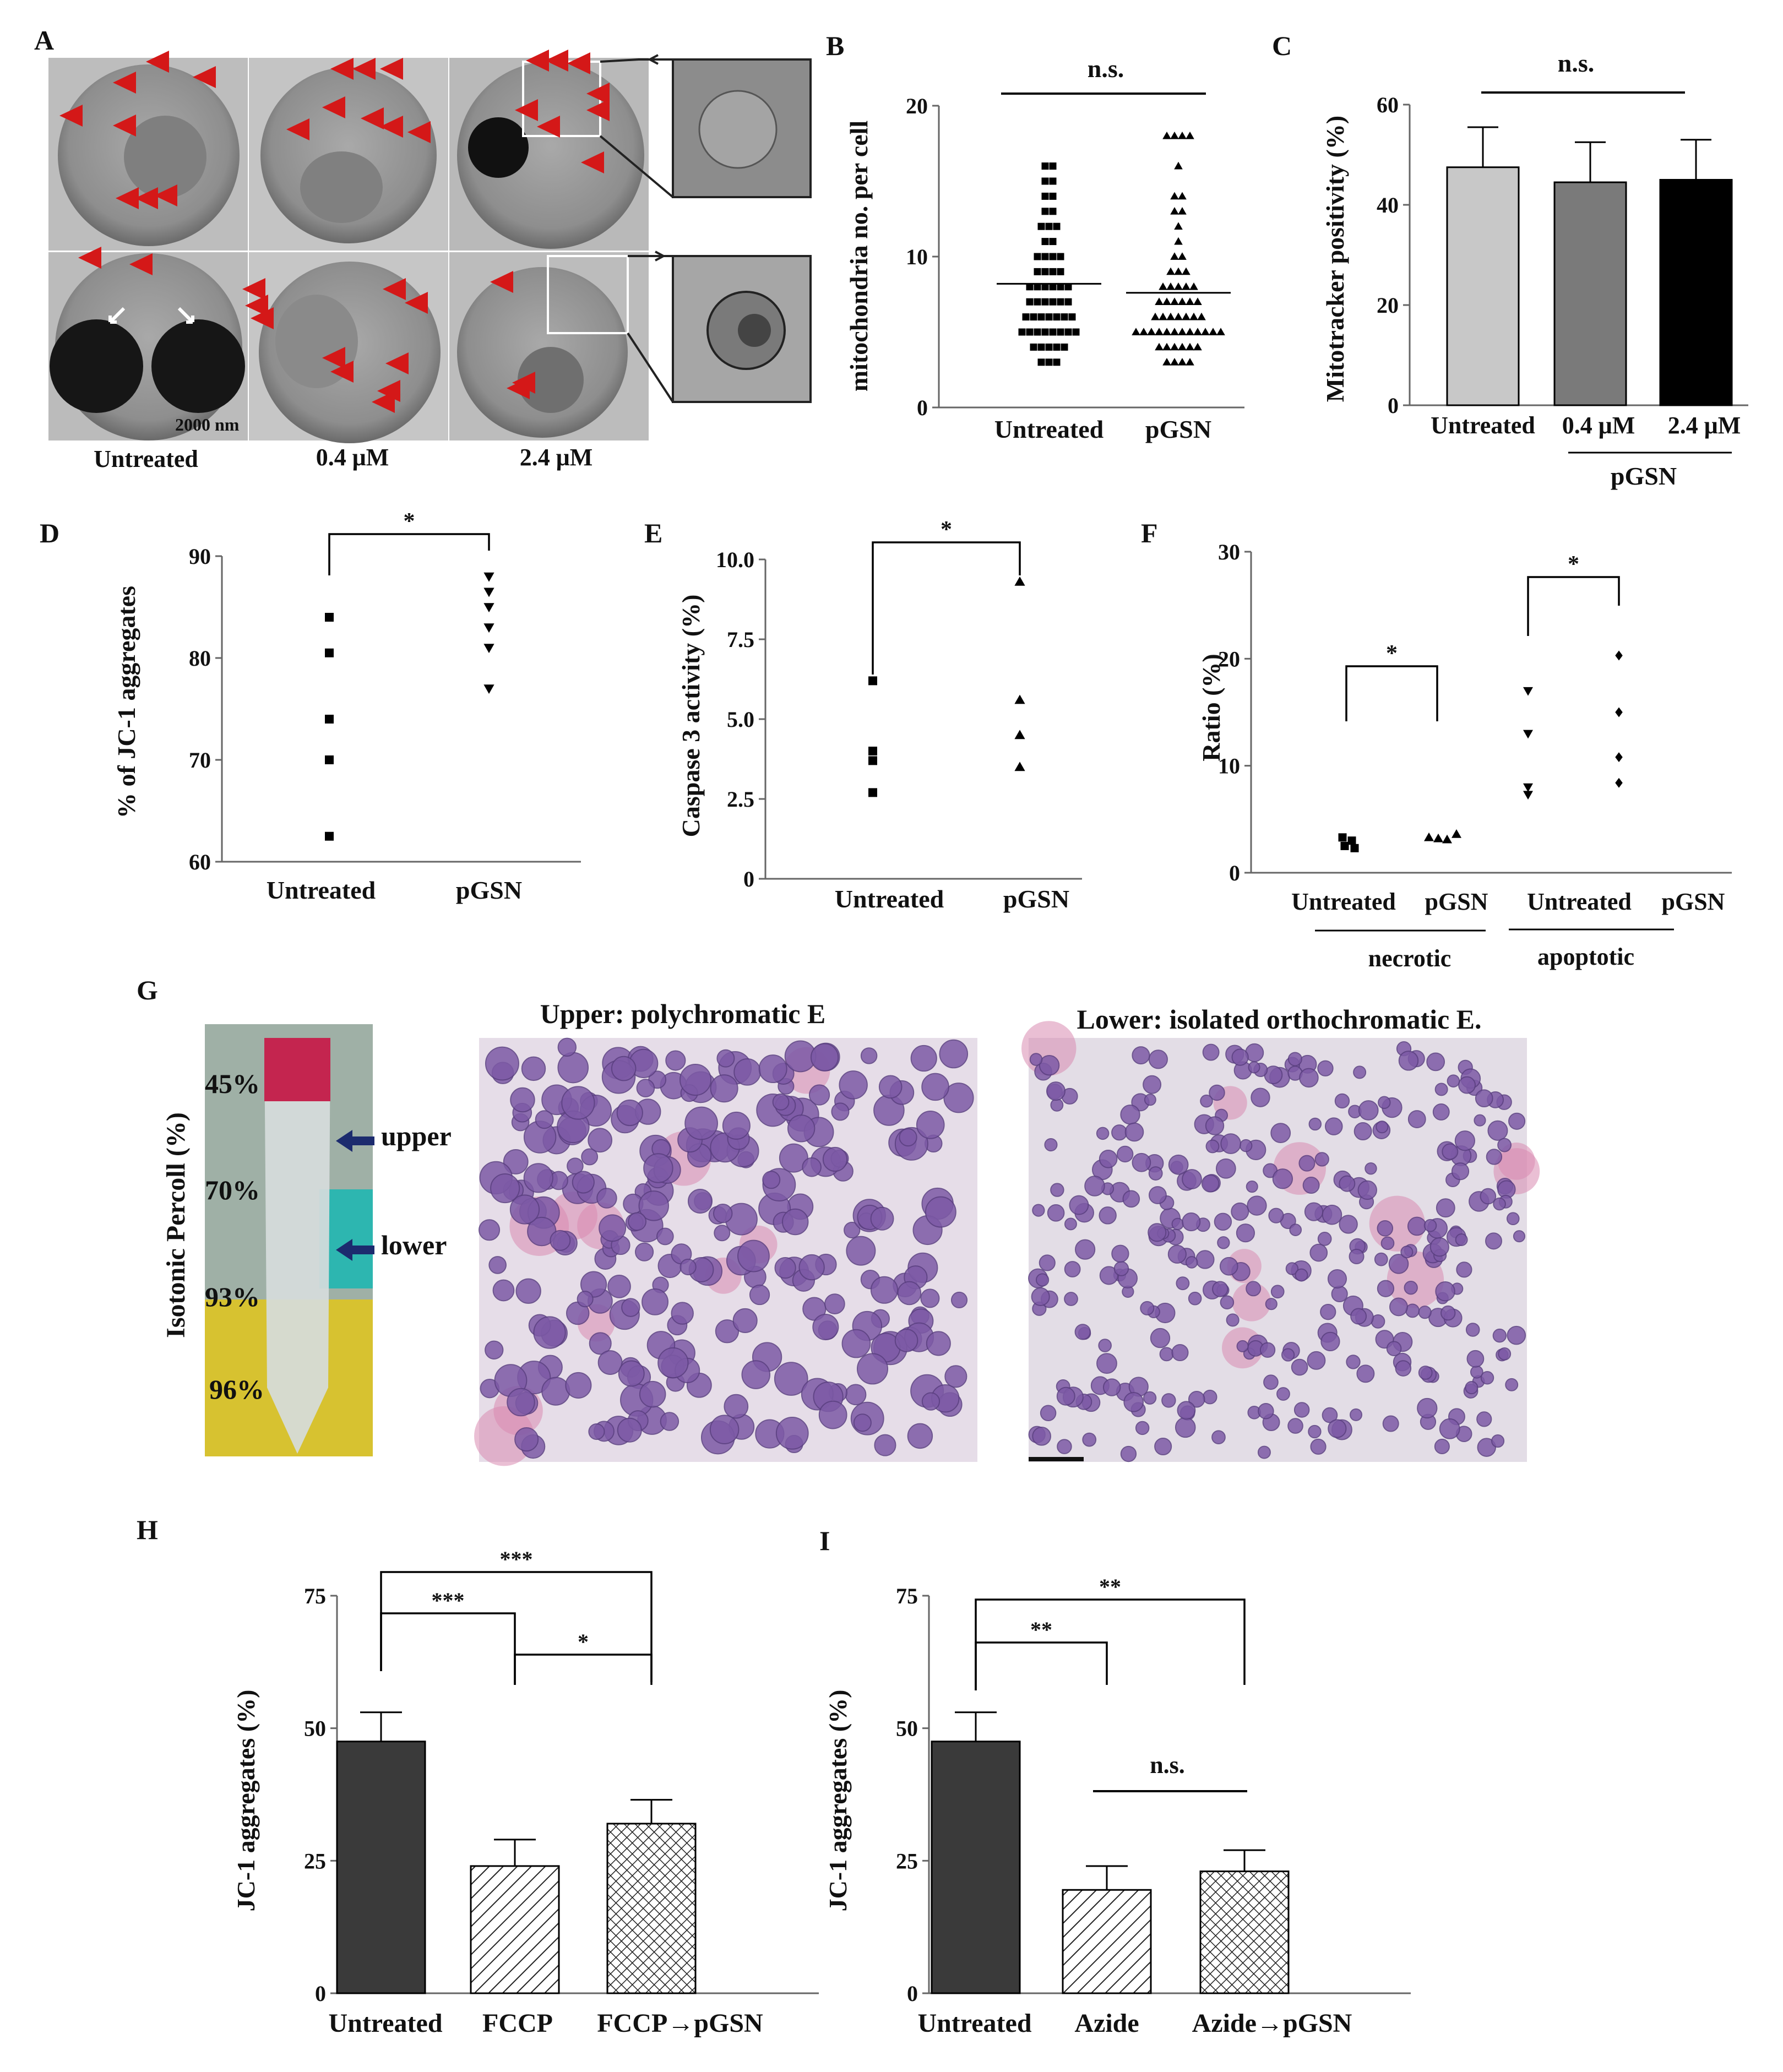  I want to click on tube-label-96: 96%, so click(236, 1389).